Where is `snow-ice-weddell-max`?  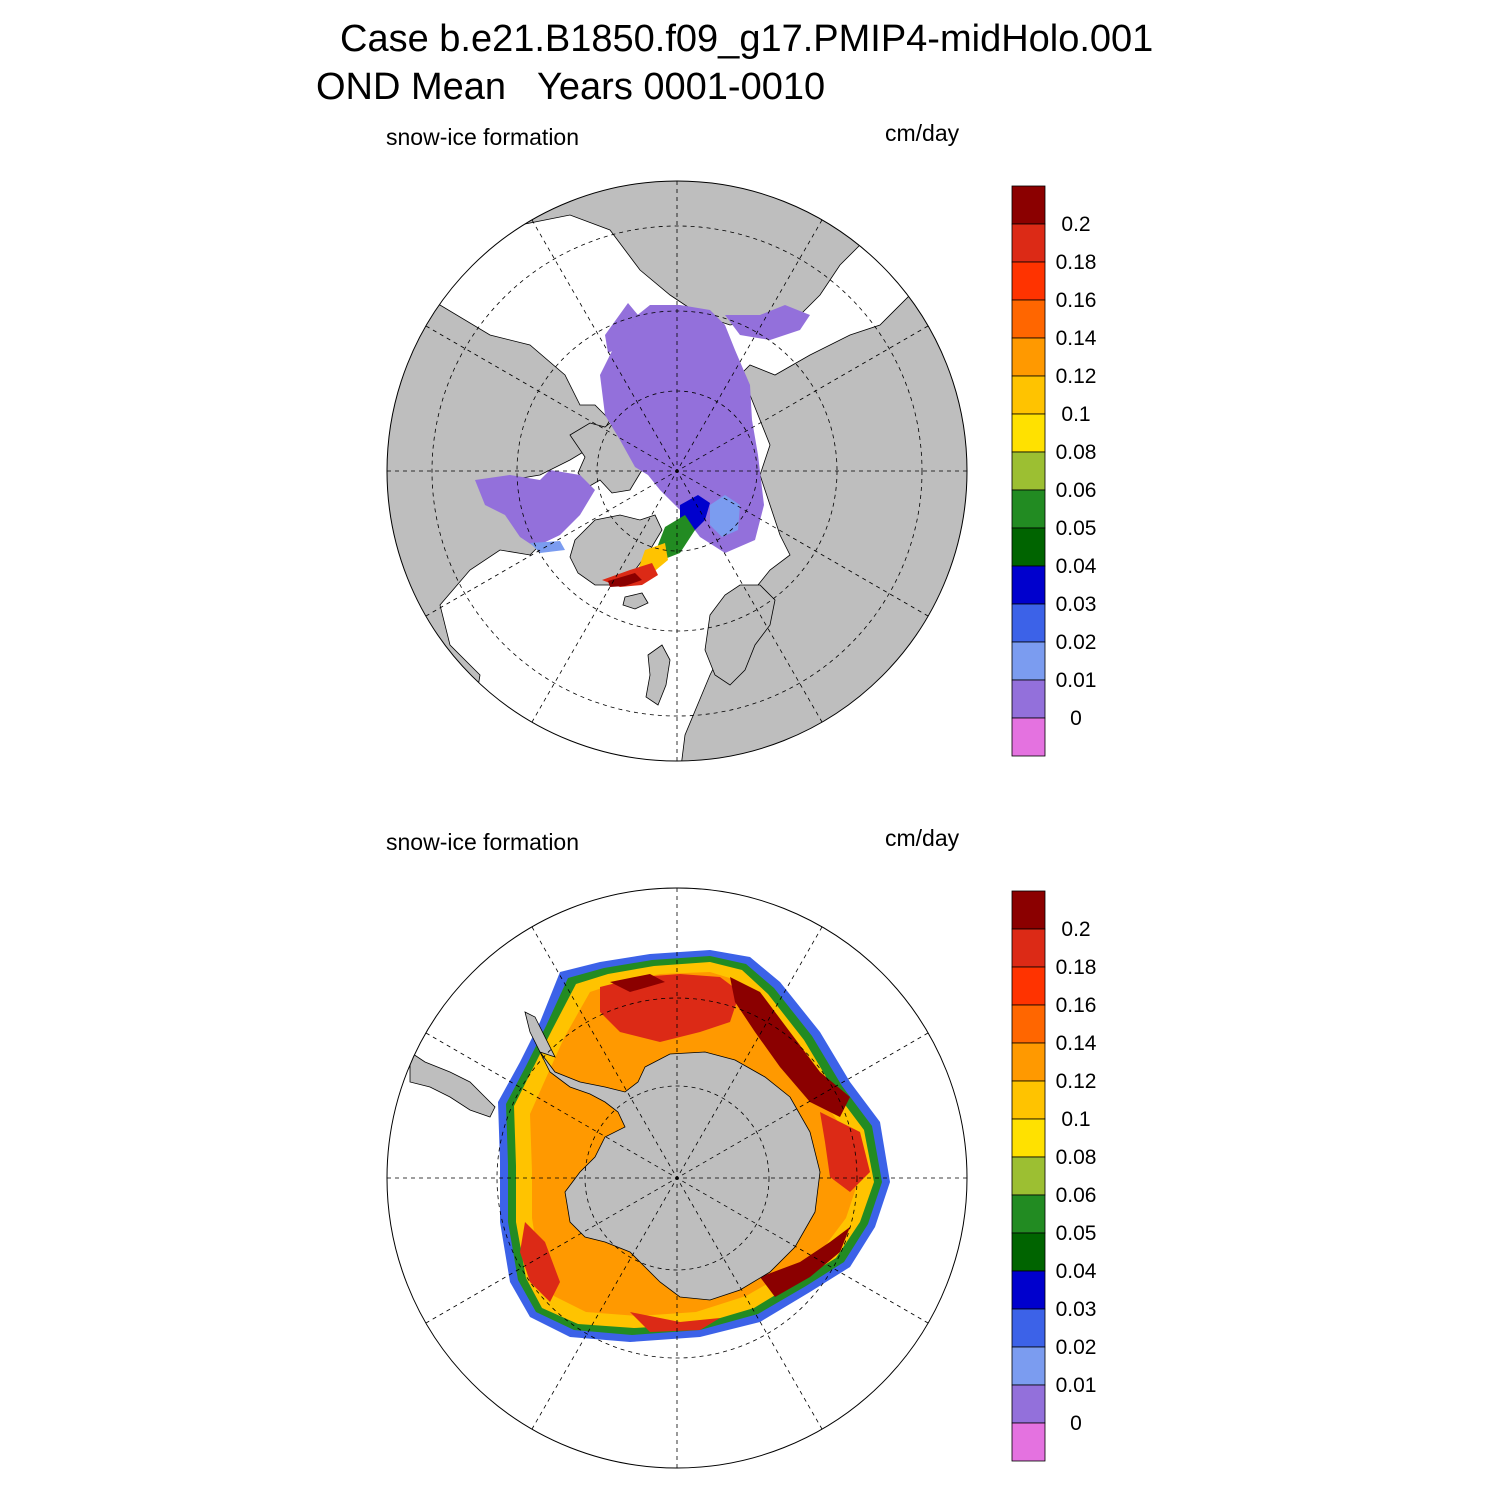 snow-ice-weddell-max is located at coordinates (637, 983).